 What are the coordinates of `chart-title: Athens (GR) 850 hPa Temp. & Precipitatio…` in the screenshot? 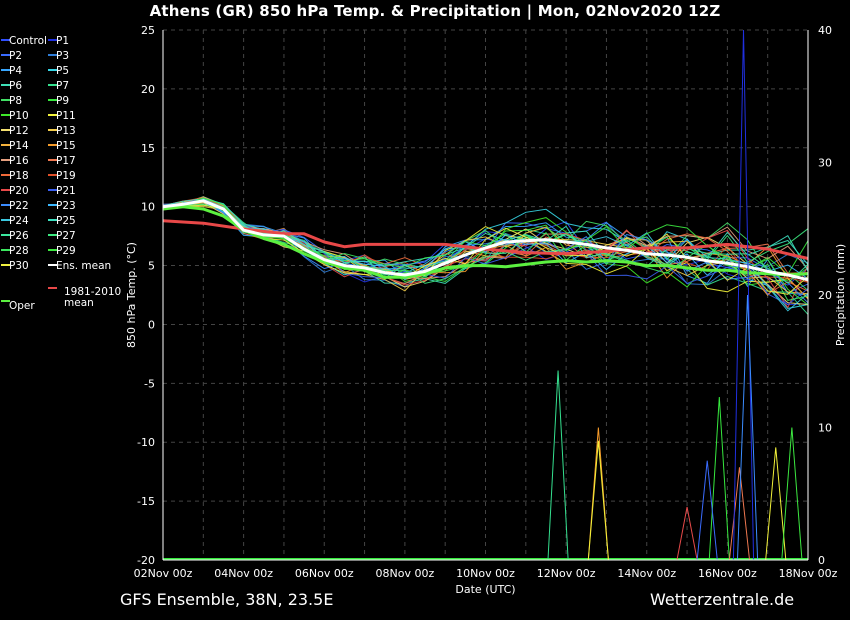 It's located at (435, 11).